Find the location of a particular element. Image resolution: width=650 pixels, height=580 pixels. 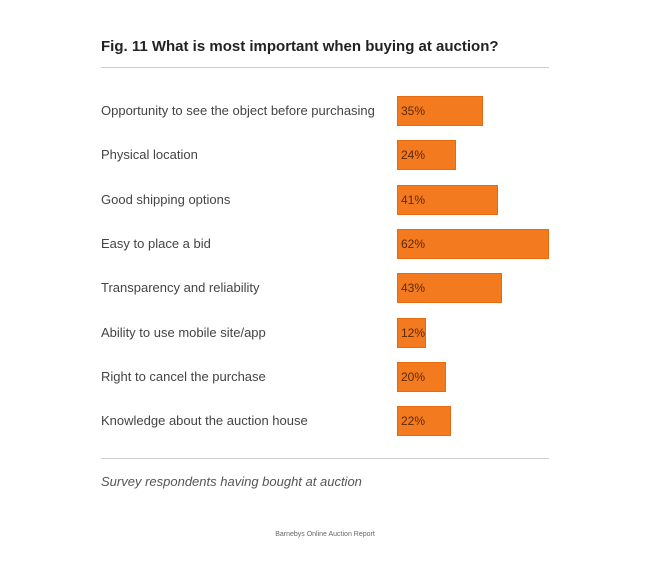

top-divider is located at coordinates (325, 67).